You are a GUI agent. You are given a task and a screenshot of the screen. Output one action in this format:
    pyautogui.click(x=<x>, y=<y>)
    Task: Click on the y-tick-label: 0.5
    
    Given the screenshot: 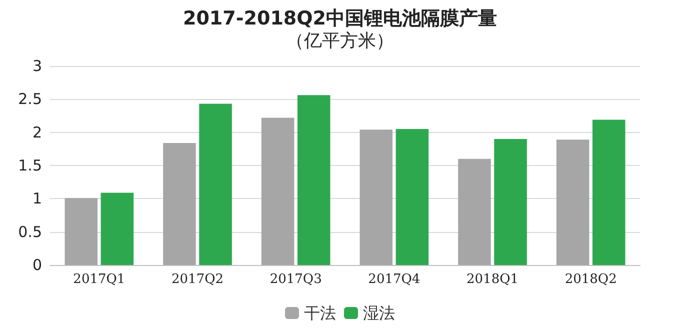 What is the action you would take?
    pyautogui.click(x=30, y=231)
    